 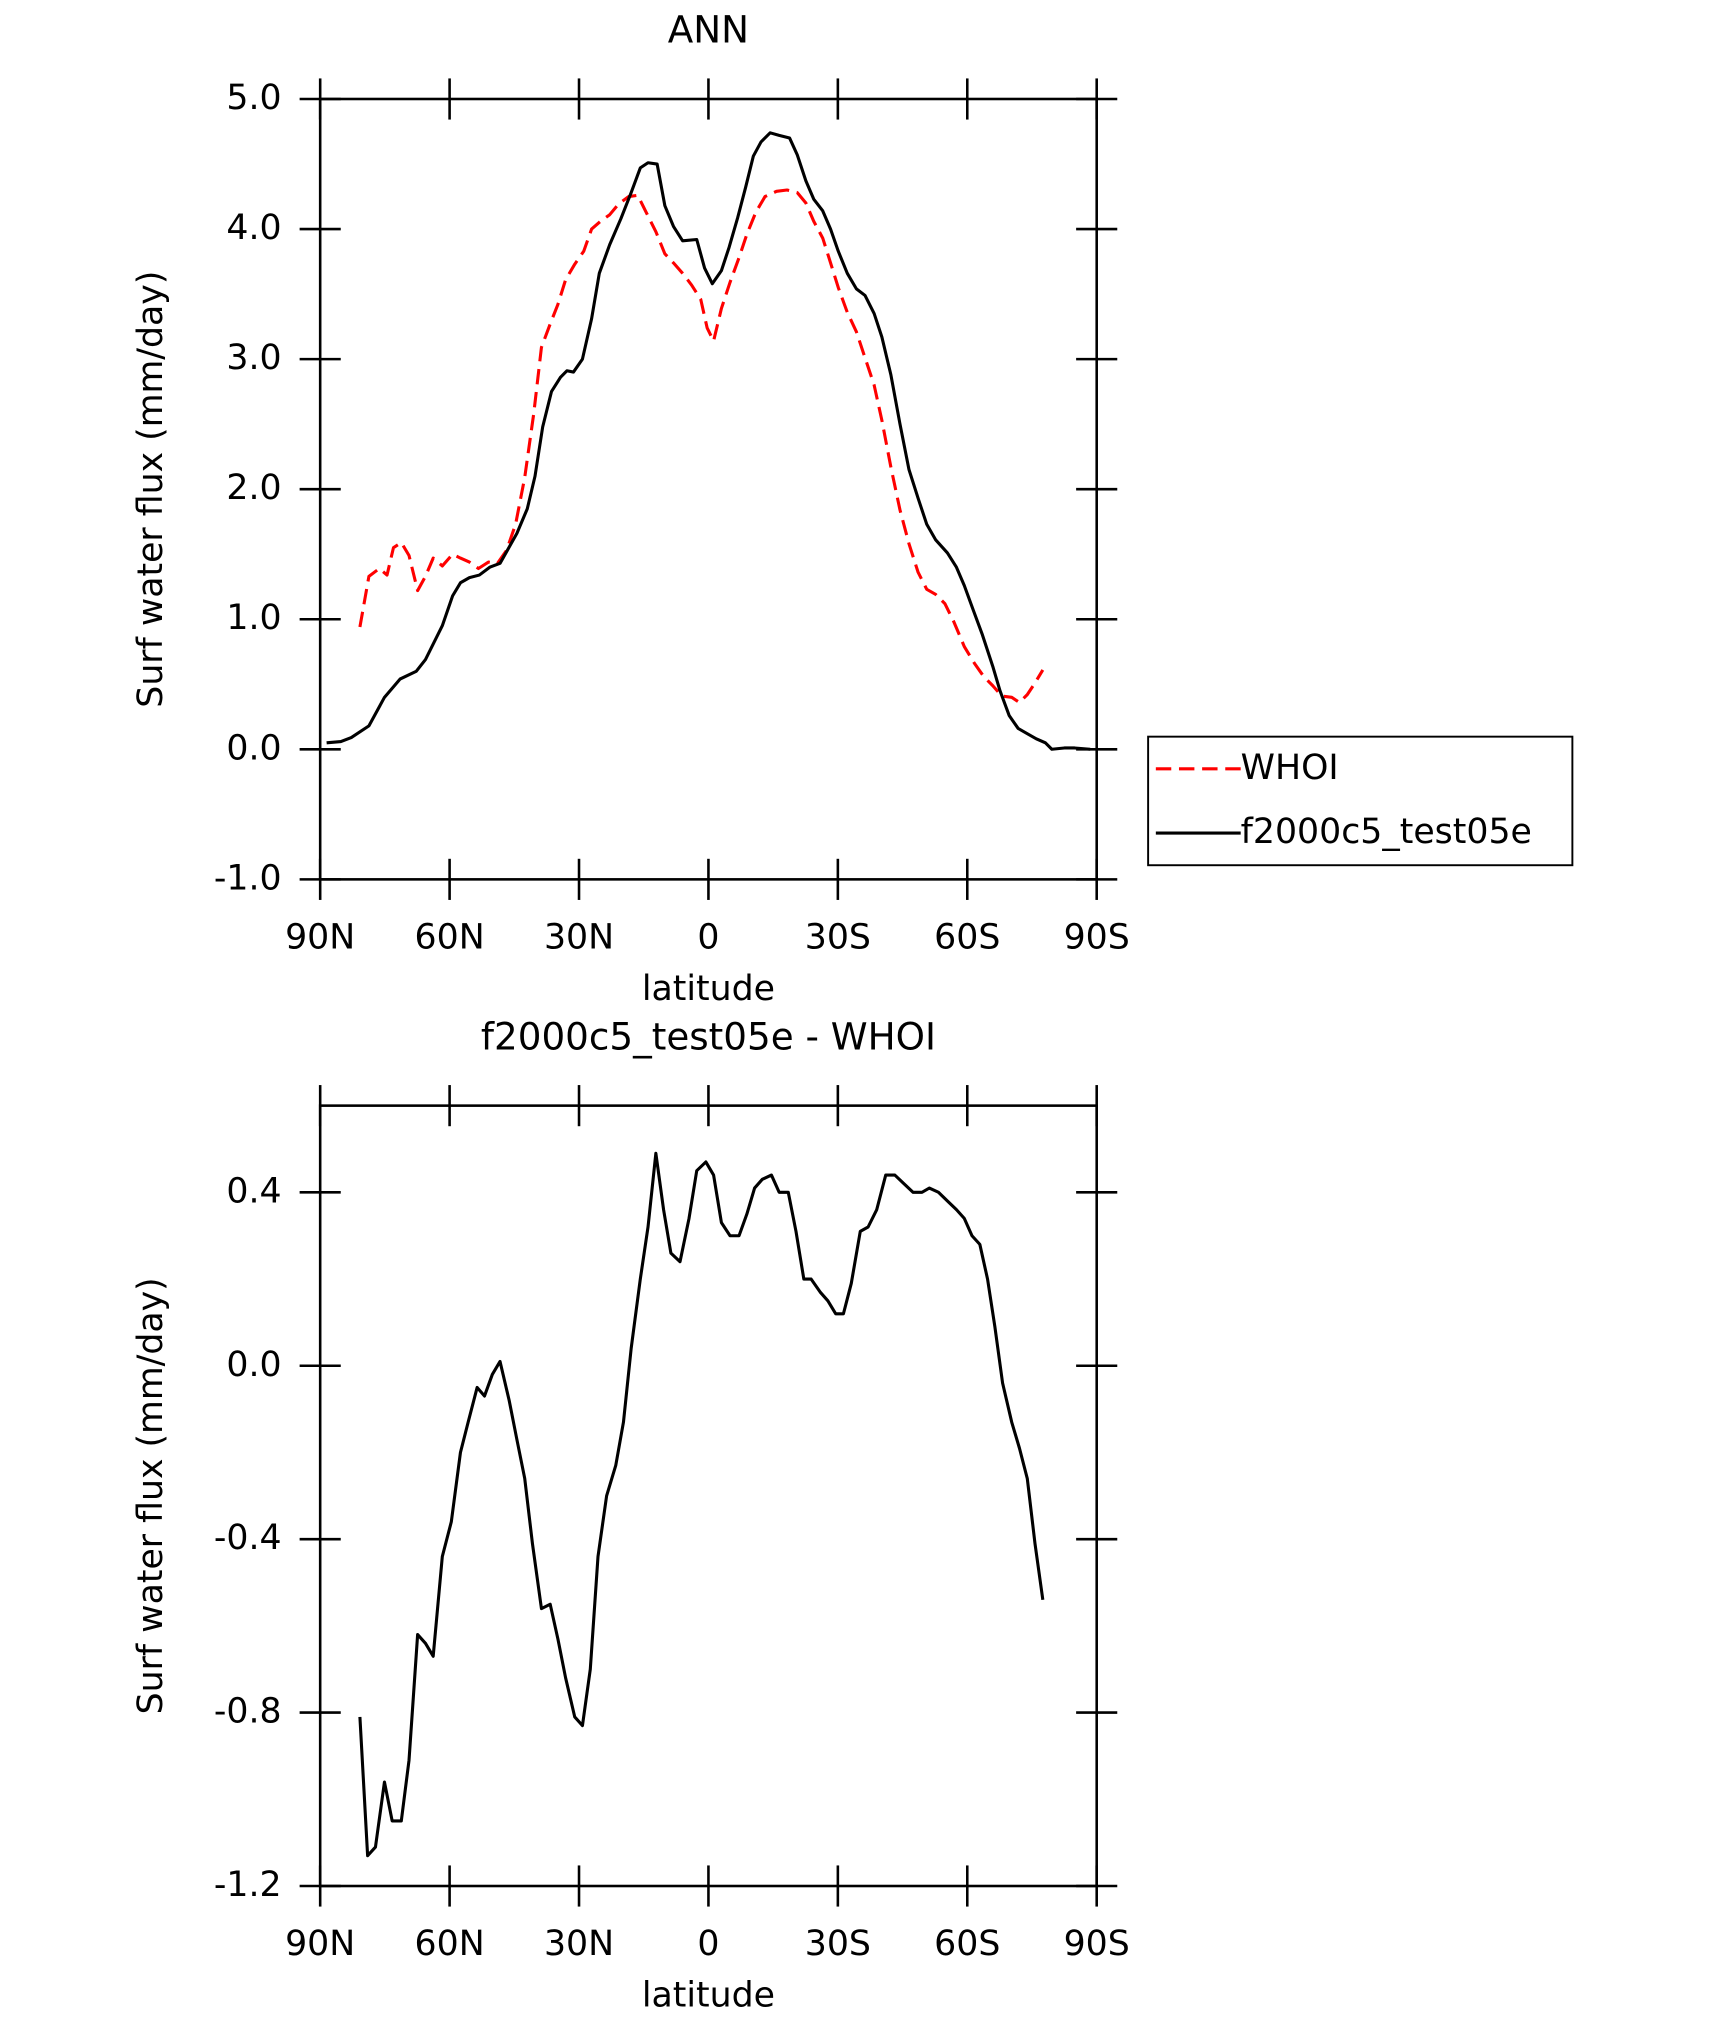 I want to click on y-tick-label: -0.8, so click(x=248, y=1712).